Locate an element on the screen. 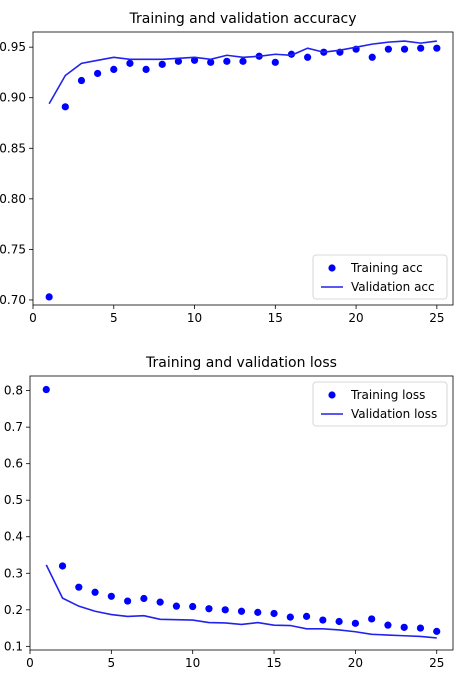 The image size is (469, 696). y-tick-label: 0.8 is located at coordinates (13, 391).